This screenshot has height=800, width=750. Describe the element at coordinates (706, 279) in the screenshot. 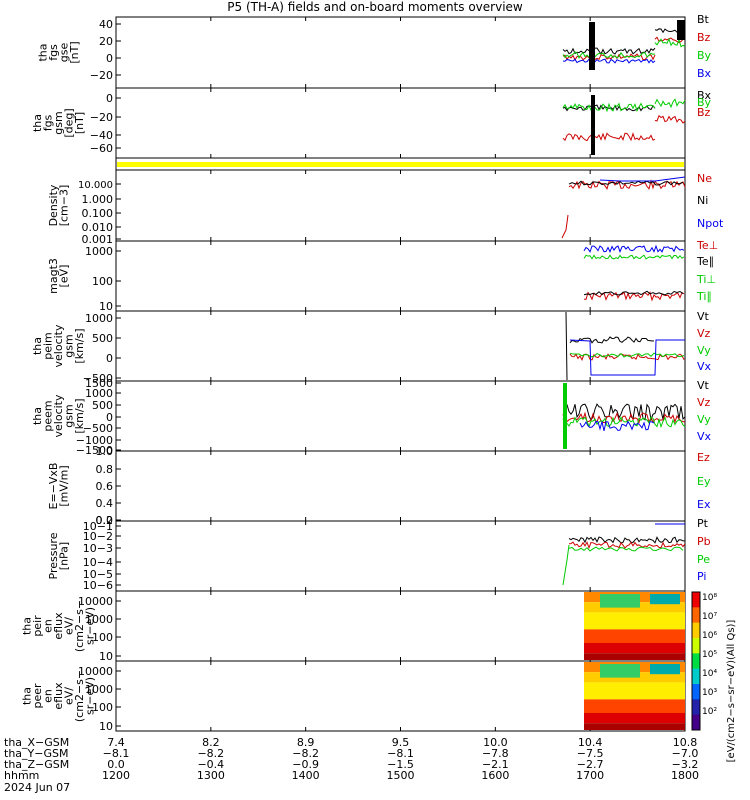

I see `legend-Ti⊥: Ti⊥` at that location.